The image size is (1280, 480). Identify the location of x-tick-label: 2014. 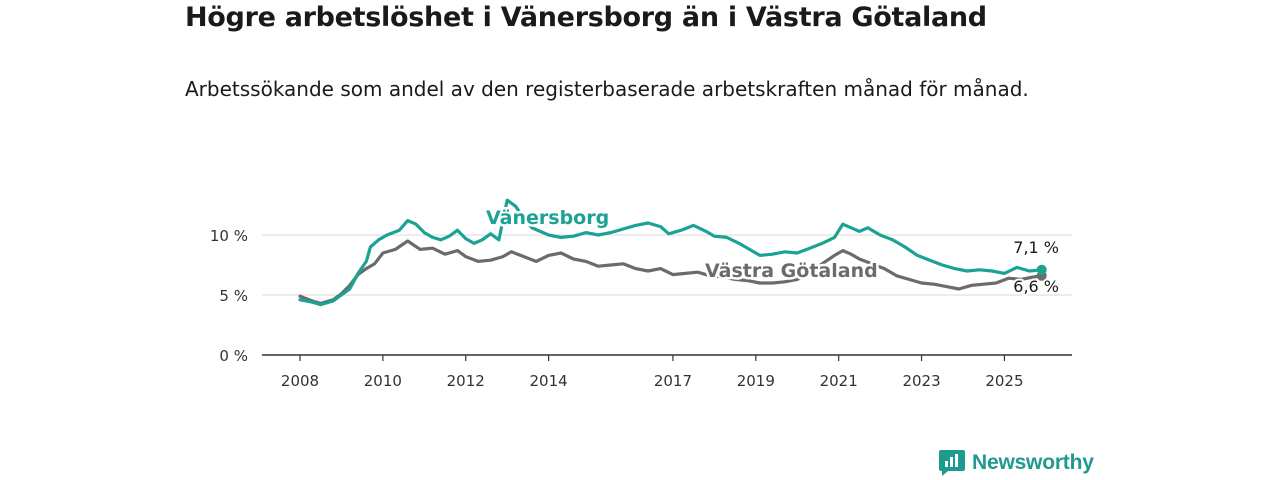
(549, 381).